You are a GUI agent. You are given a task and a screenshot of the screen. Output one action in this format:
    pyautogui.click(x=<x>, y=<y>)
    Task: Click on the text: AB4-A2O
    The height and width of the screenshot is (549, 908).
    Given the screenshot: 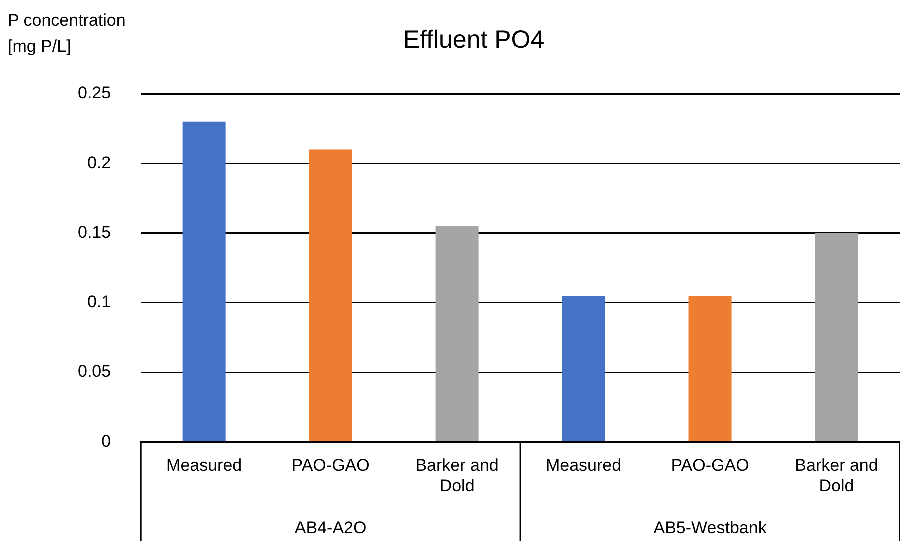 What is the action you would take?
    pyautogui.click(x=330, y=528)
    